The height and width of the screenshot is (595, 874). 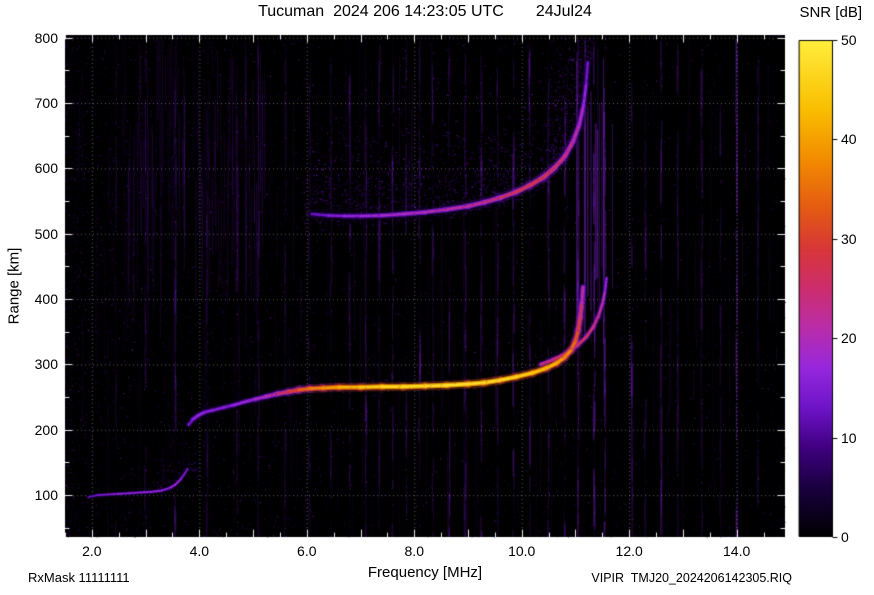 I want to click on y-tick-label: 400, so click(x=46, y=299).